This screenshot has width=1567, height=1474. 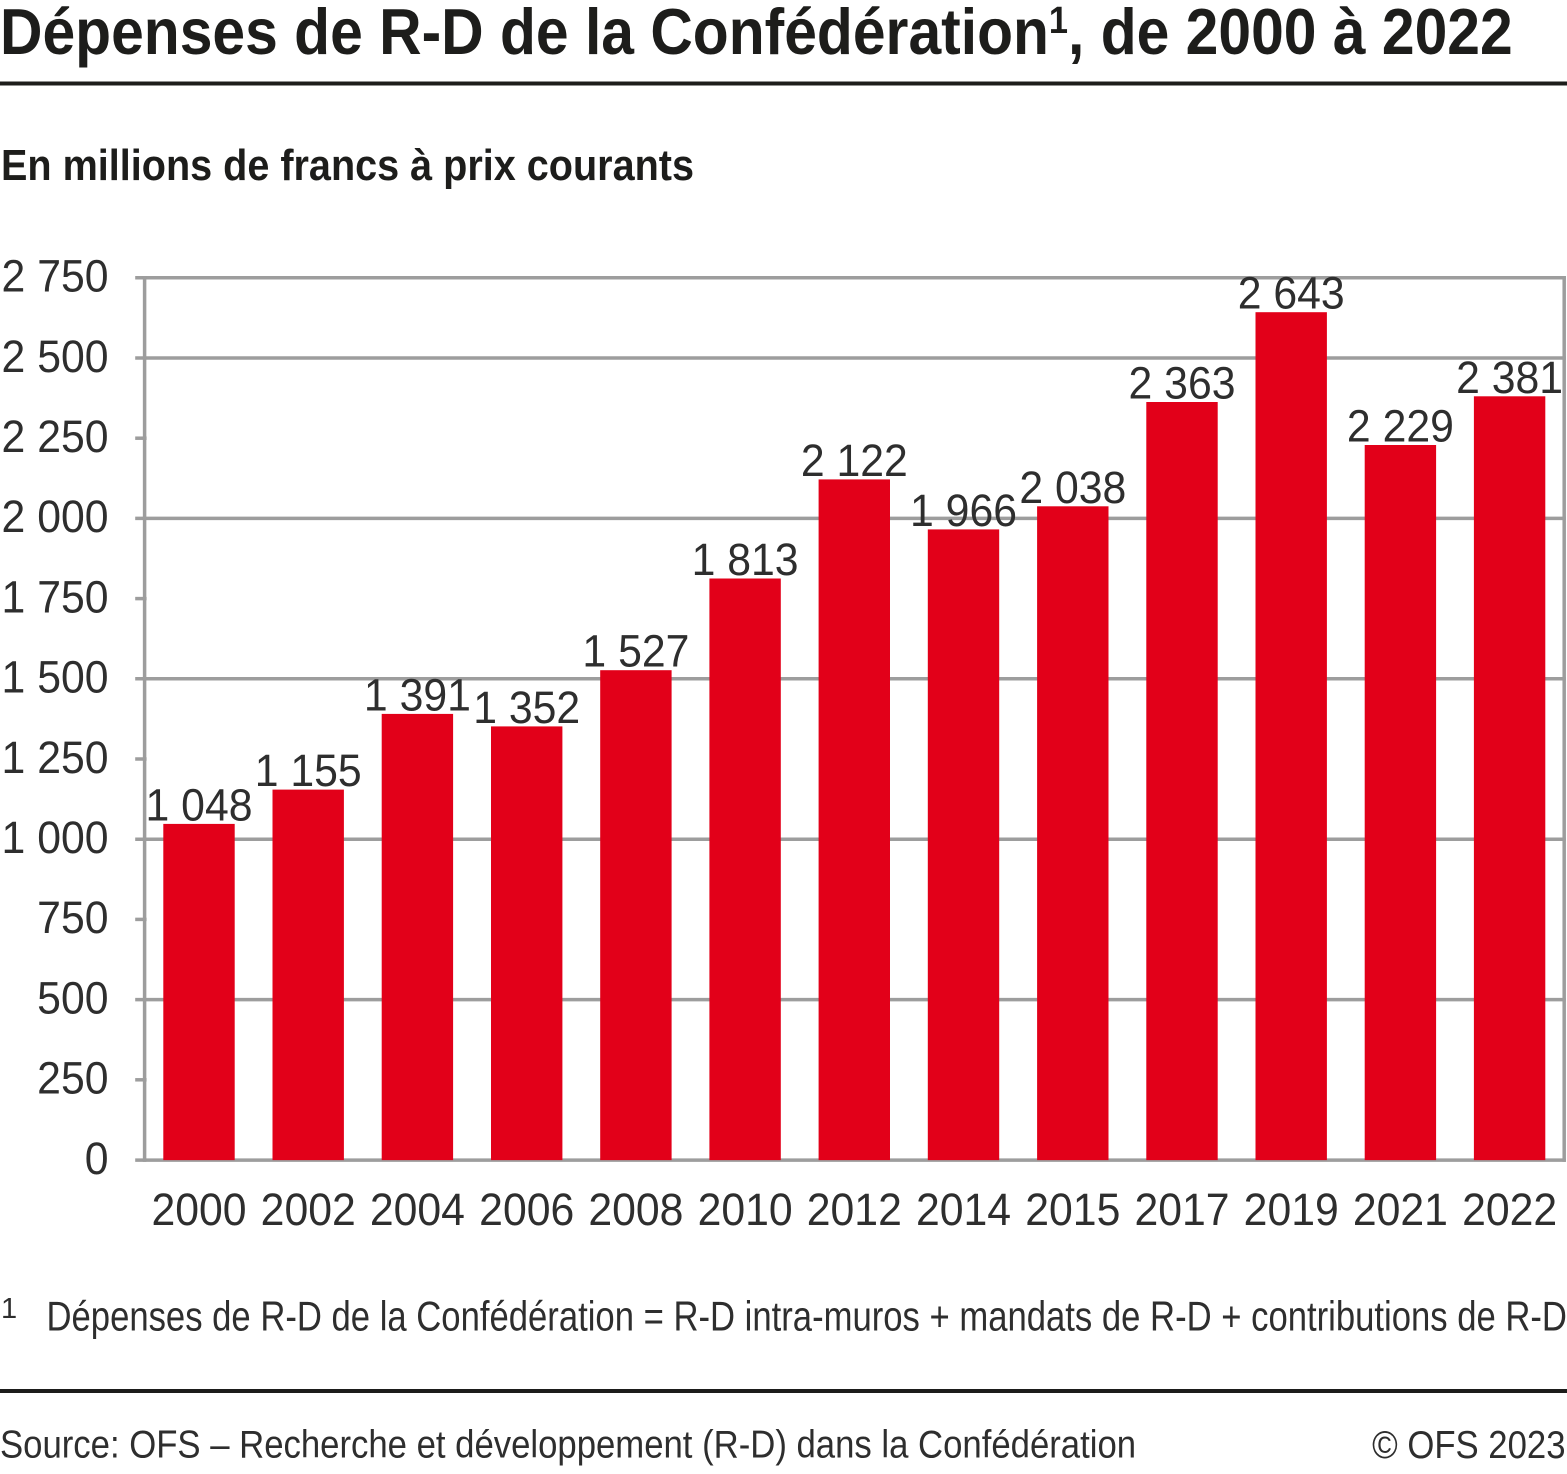 I want to click on svg-text: 2012, so click(x=854, y=1210).